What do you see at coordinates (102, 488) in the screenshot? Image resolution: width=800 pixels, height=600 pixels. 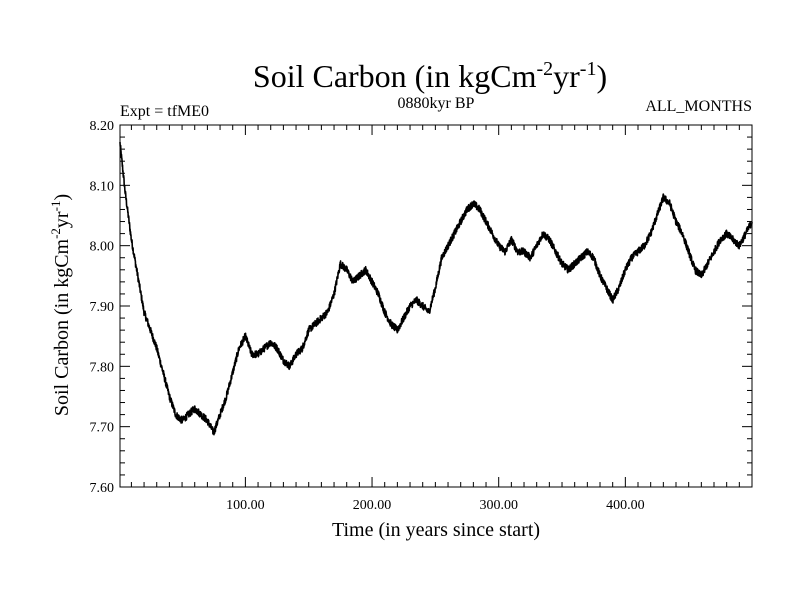 I see `y-tick-label: 7.60` at bounding box center [102, 488].